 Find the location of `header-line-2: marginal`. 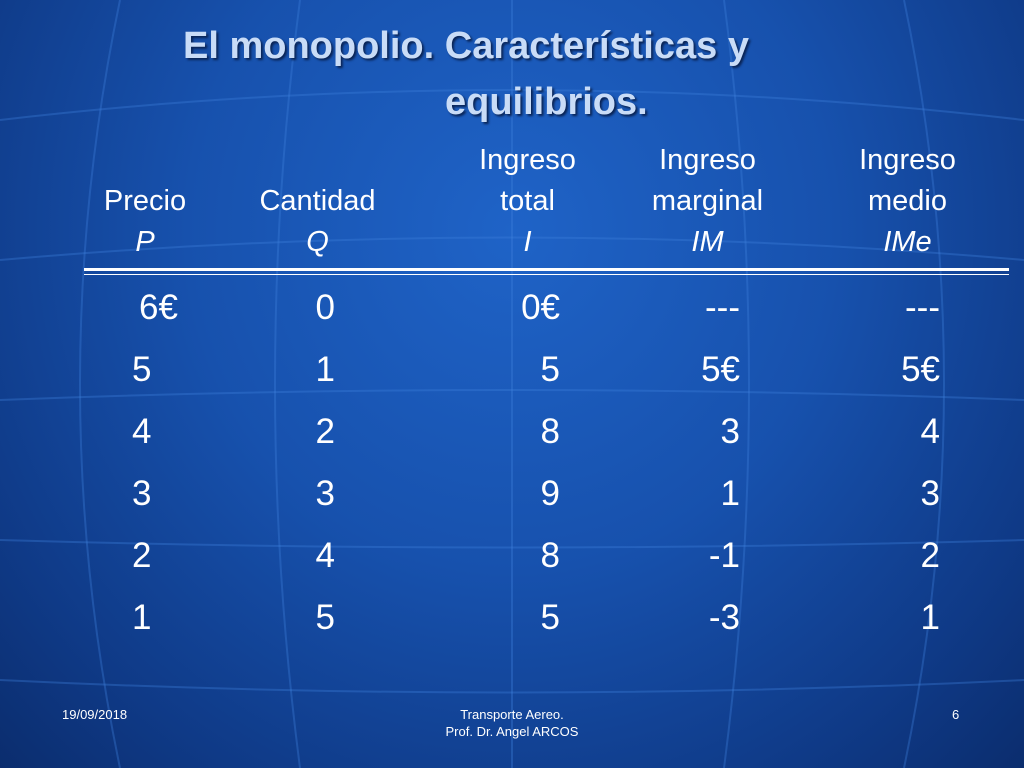

header-line-2: marginal is located at coordinates (707, 201).